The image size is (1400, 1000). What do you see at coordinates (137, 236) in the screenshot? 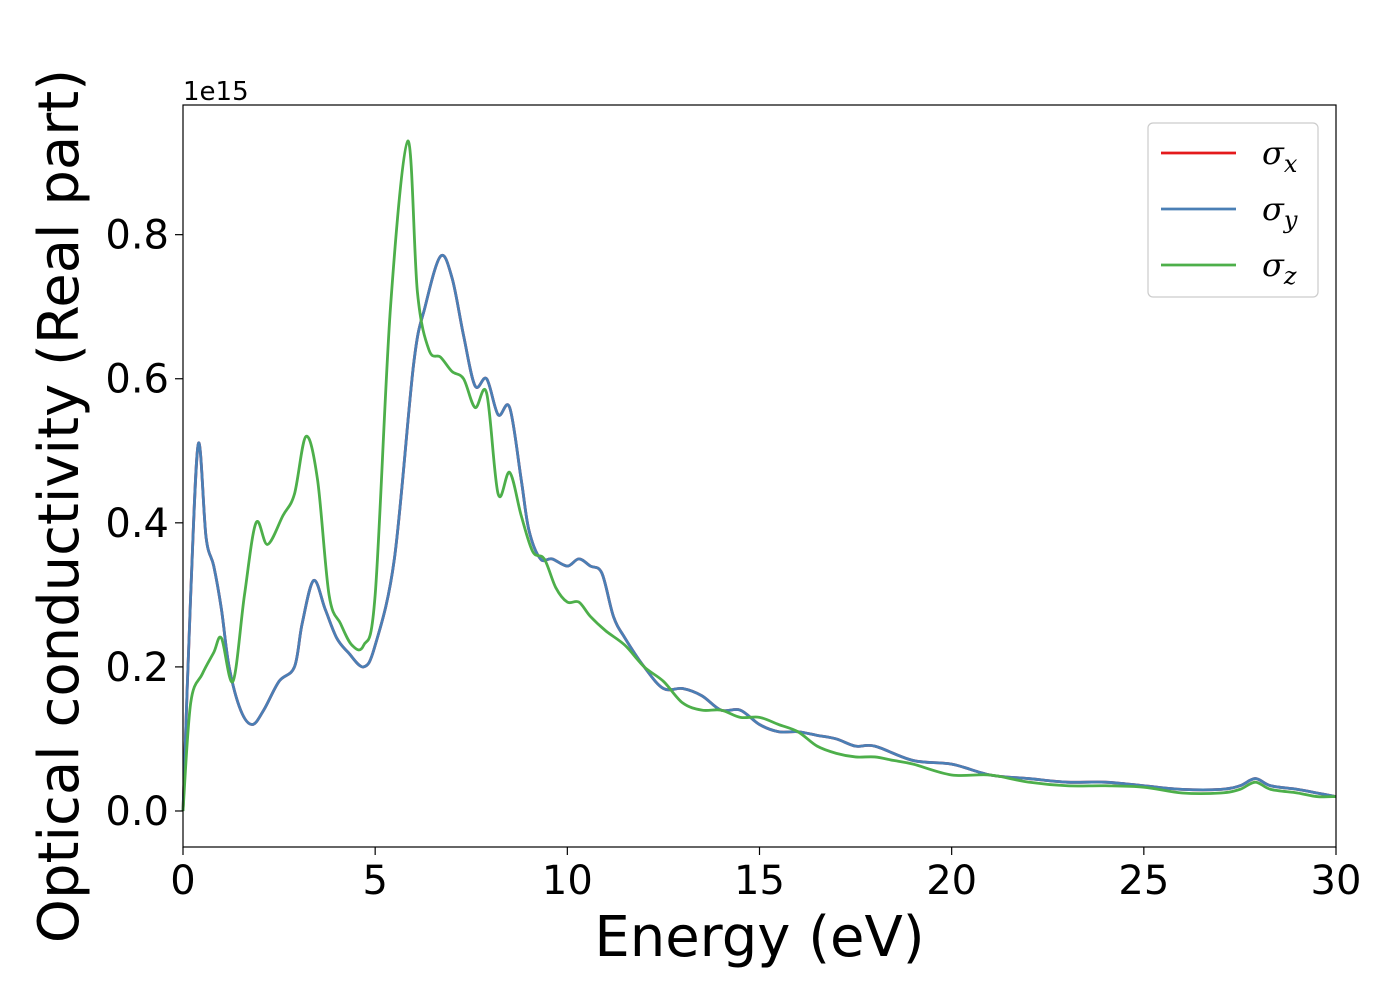
I see `y-tick-label: 0.8` at bounding box center [137, 236].